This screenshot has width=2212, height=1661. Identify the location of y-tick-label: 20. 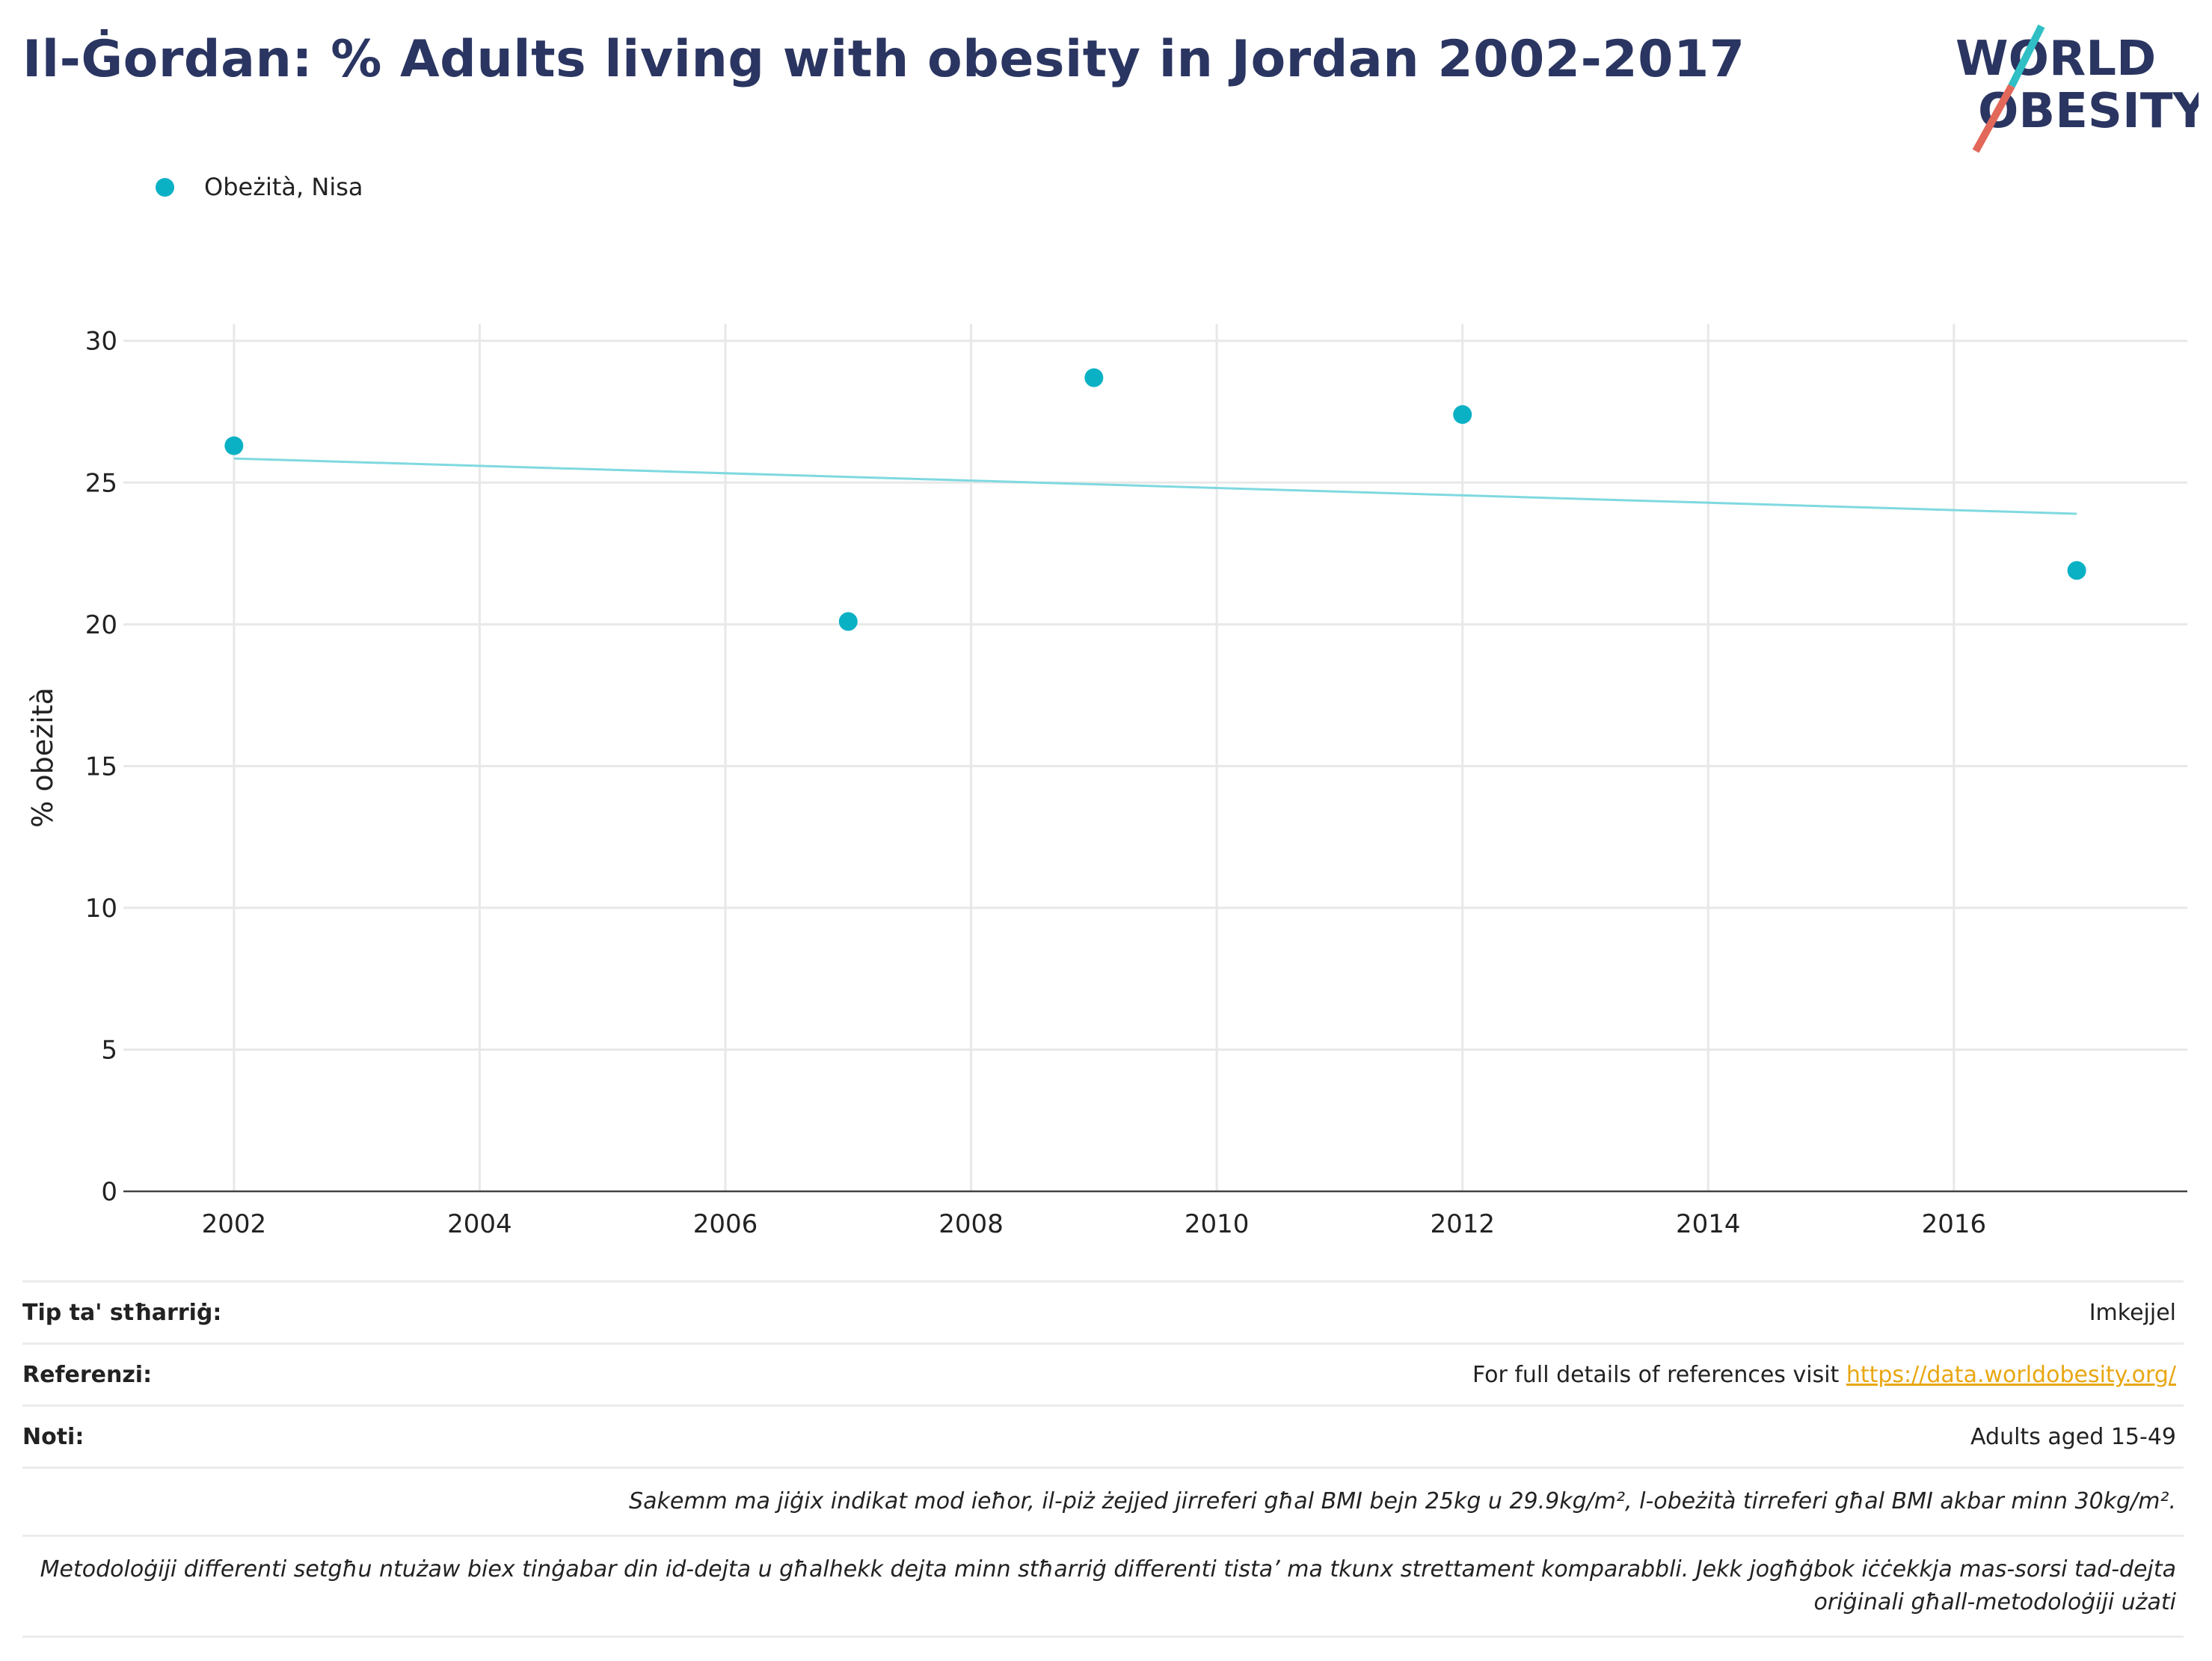
(101, 625).